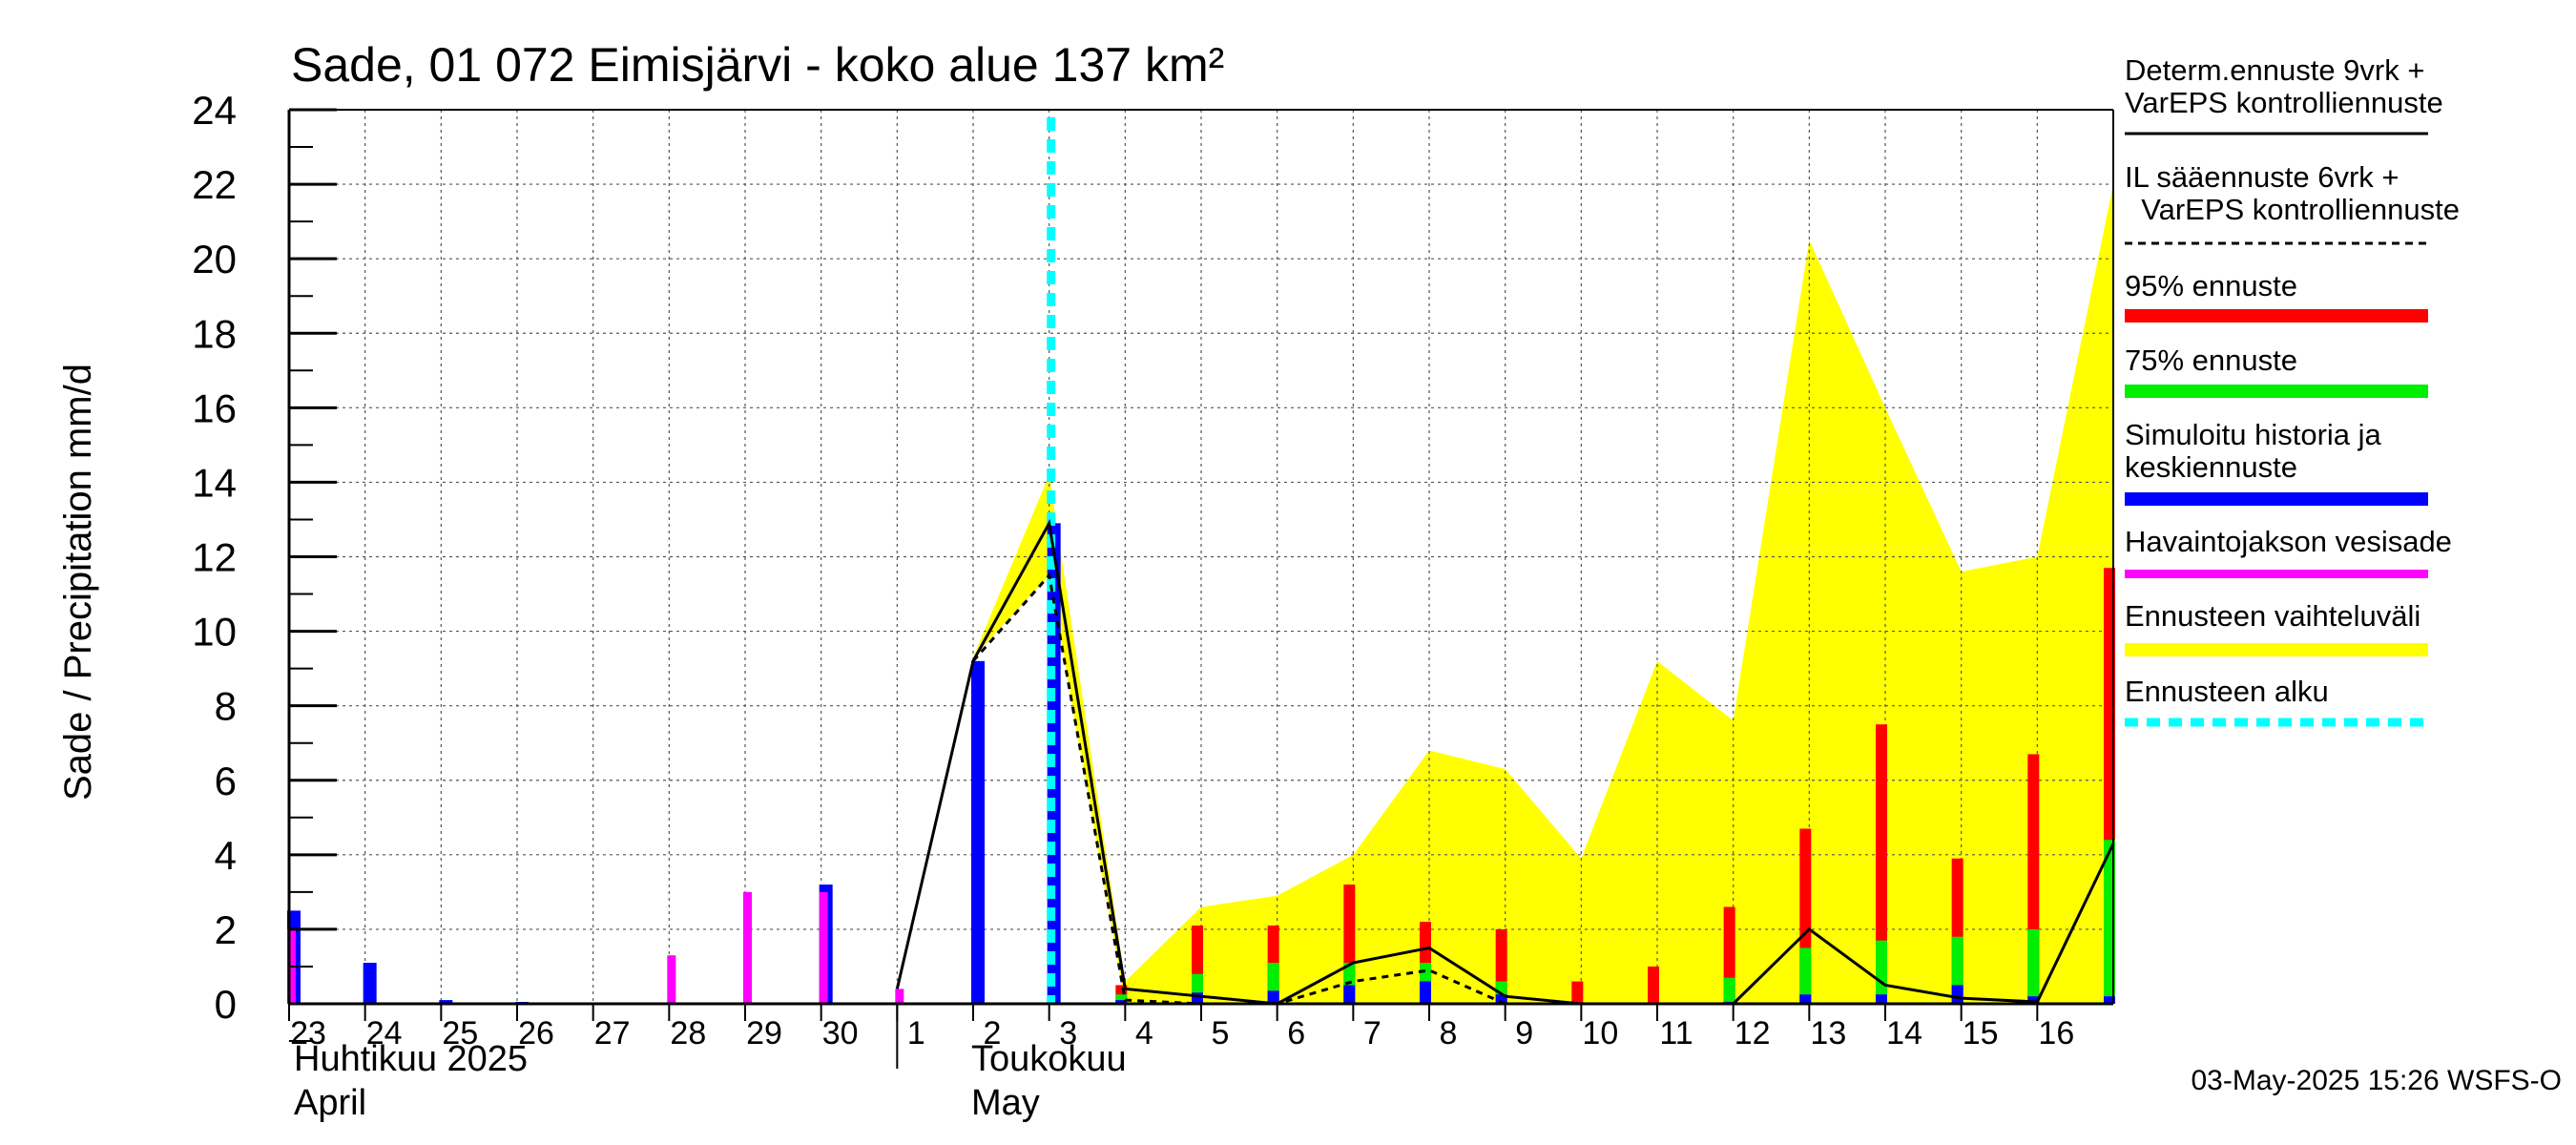 This screenshot has height=1145, width=2576. What do you see at coordinates (612, 1033) in the screenshot?
I see `x-tick-label: 27` at bounding box center [612, 1033].